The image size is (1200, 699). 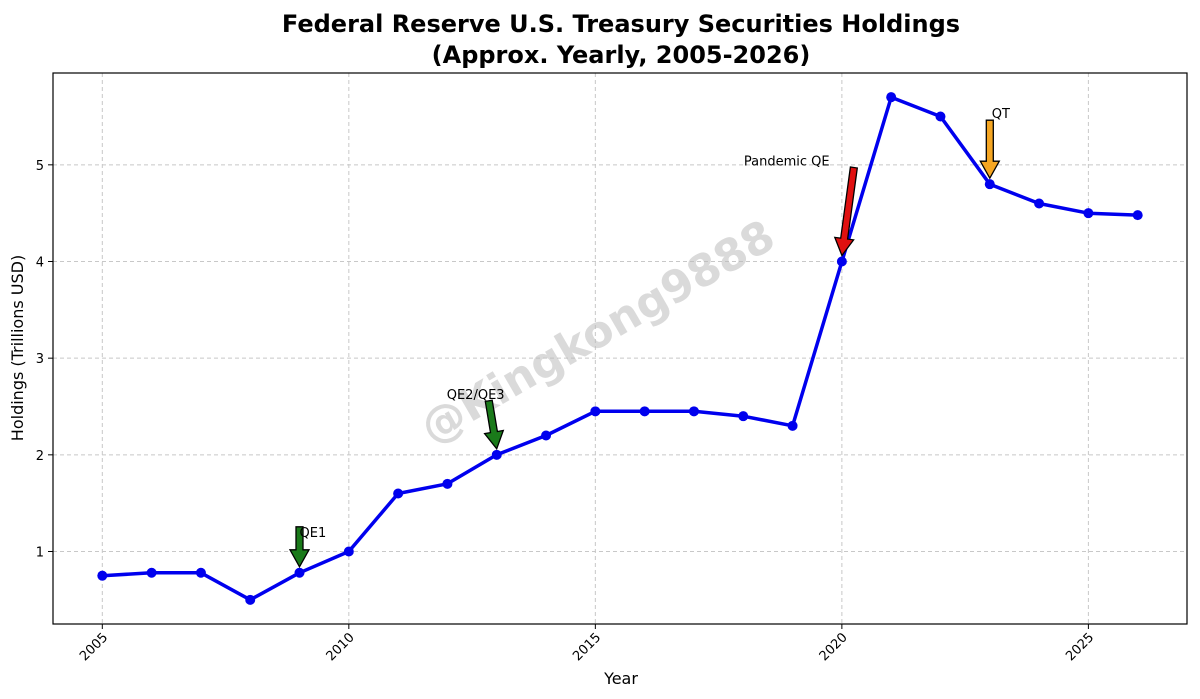 I want to click on data-point-2018, so click(x=743, y=416).